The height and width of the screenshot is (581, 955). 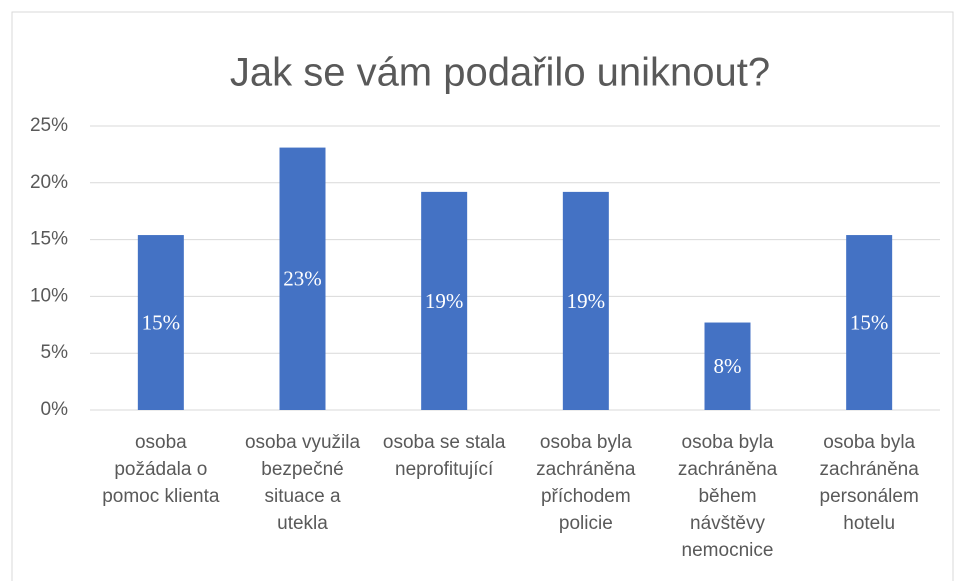 What do you see at coordinates (586, 483) in the screenshot?
I see `x-tick-label: osoba byla zachráněna příchodem policie` at bounding box center [586, 483].